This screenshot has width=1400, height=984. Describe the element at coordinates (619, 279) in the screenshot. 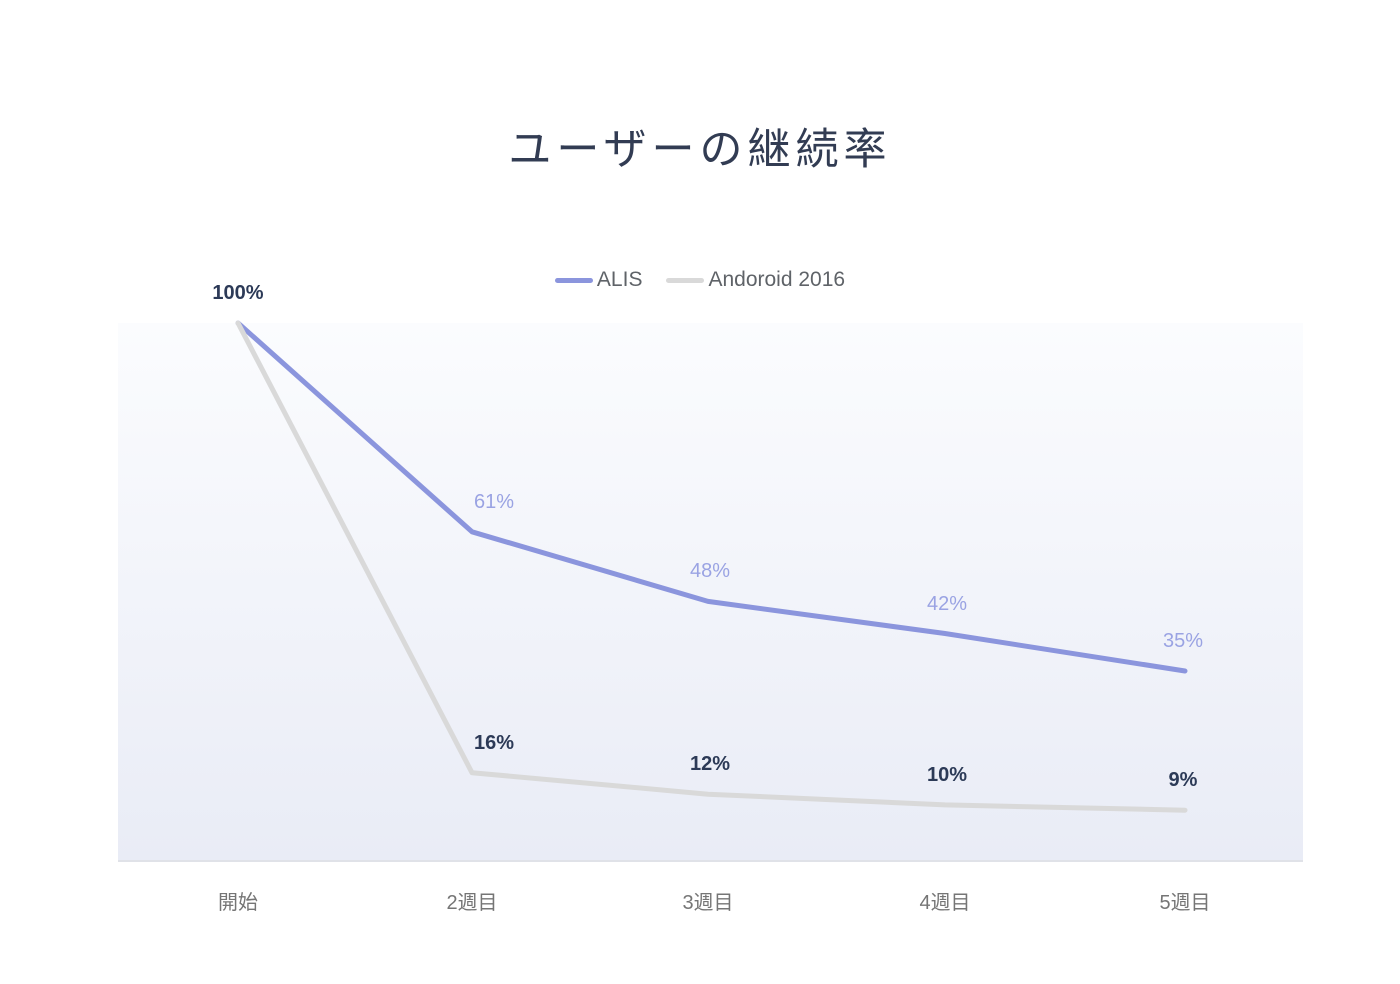

I see `legend-label-alis: ALIS` at that location.